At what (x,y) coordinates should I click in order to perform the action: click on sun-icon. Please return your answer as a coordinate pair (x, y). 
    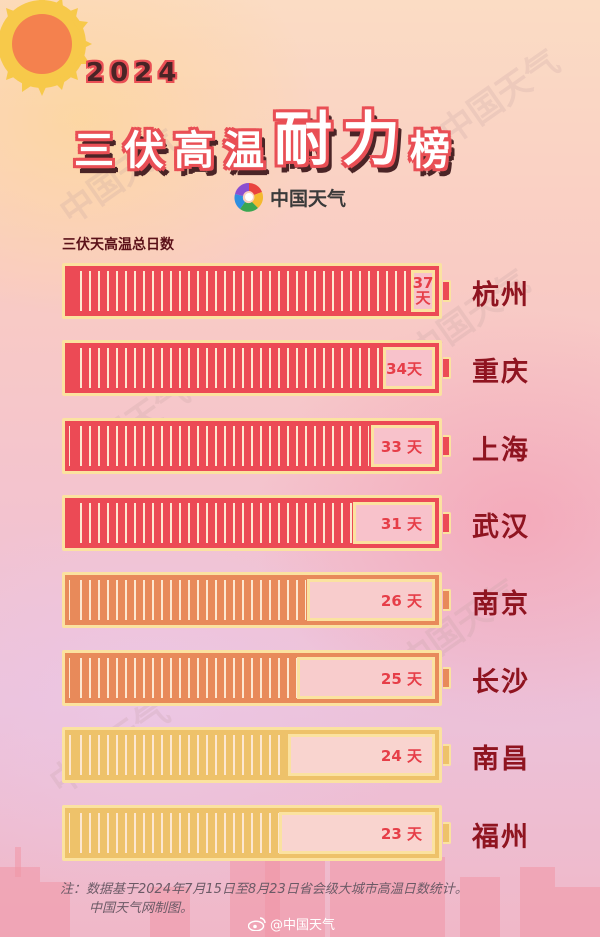
    Looking at the image, I should click on (46, 48).